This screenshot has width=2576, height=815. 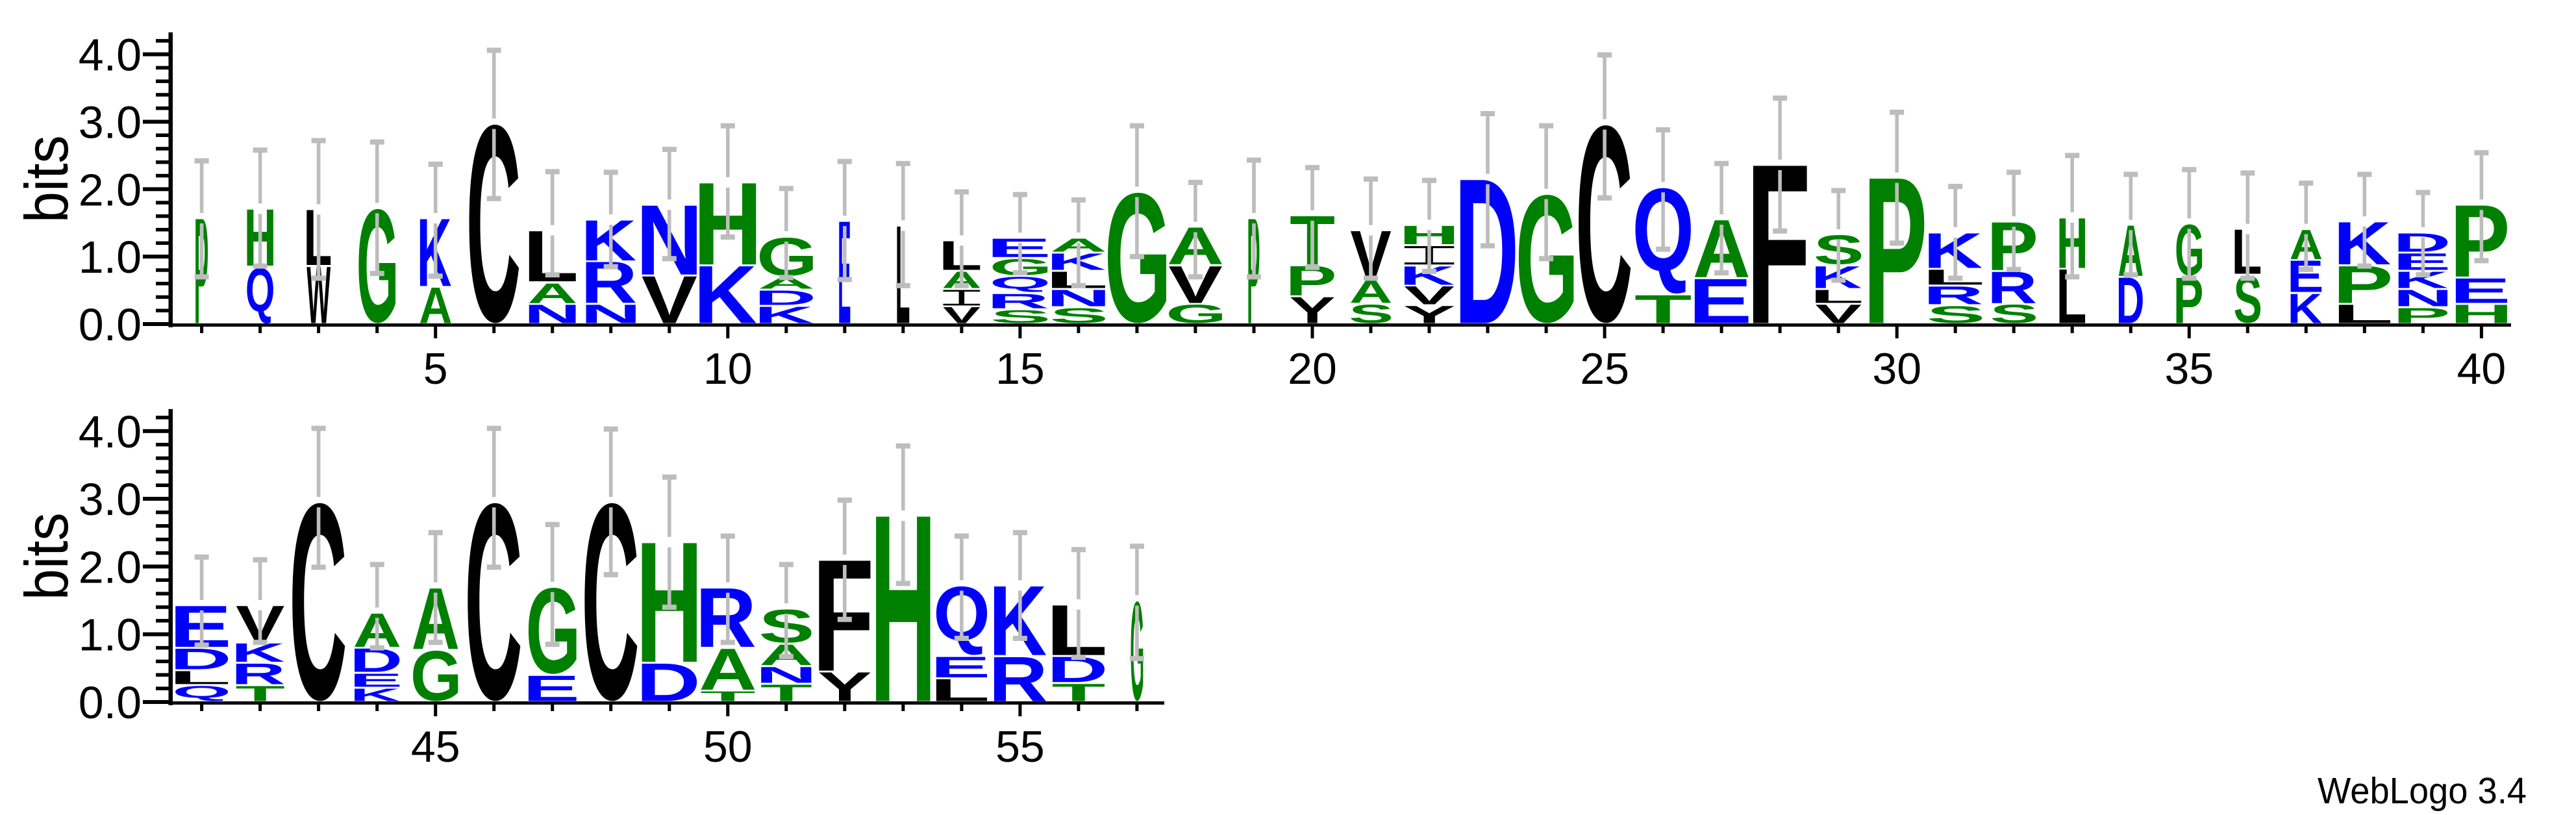 What do you see at coordinates (1020, 369) in the screenshot?
I see `svg-text: 15` at bounding box center [1020, 369].